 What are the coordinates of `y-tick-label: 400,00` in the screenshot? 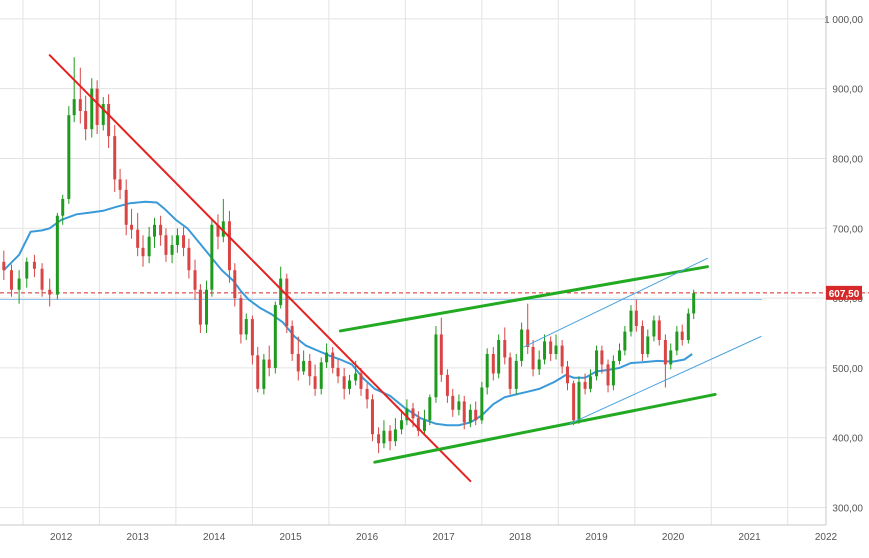 It's located at (847, 439).